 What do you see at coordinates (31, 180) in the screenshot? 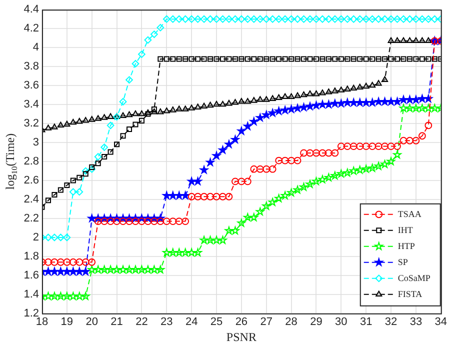
I see `y-tick-label: 2.6` at bounding box center [31, 180].